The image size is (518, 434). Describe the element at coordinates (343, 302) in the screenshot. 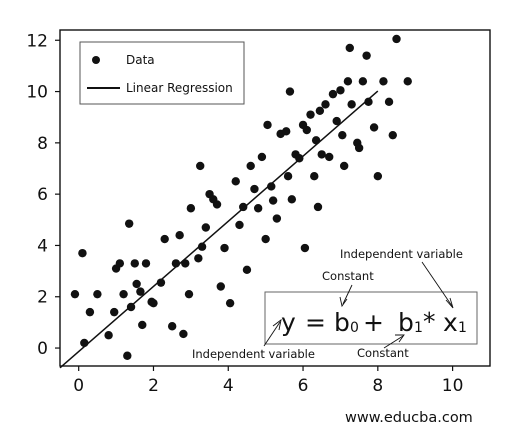

I see `arrow-constant-top-head` at that location.